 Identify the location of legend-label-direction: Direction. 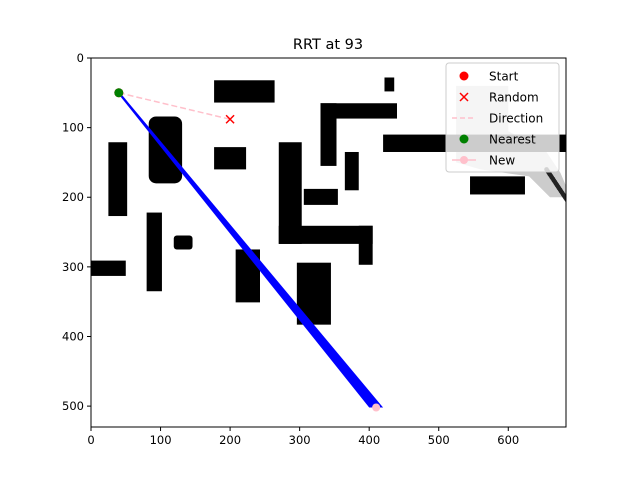
(516, 119).